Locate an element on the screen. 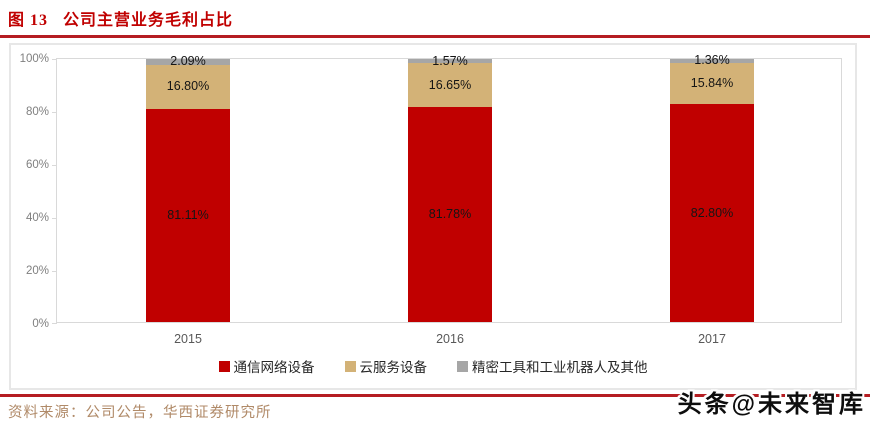 This screenshot has width=870, height=425. bar-segment: 1.57% is located at coordinates (450, 60).